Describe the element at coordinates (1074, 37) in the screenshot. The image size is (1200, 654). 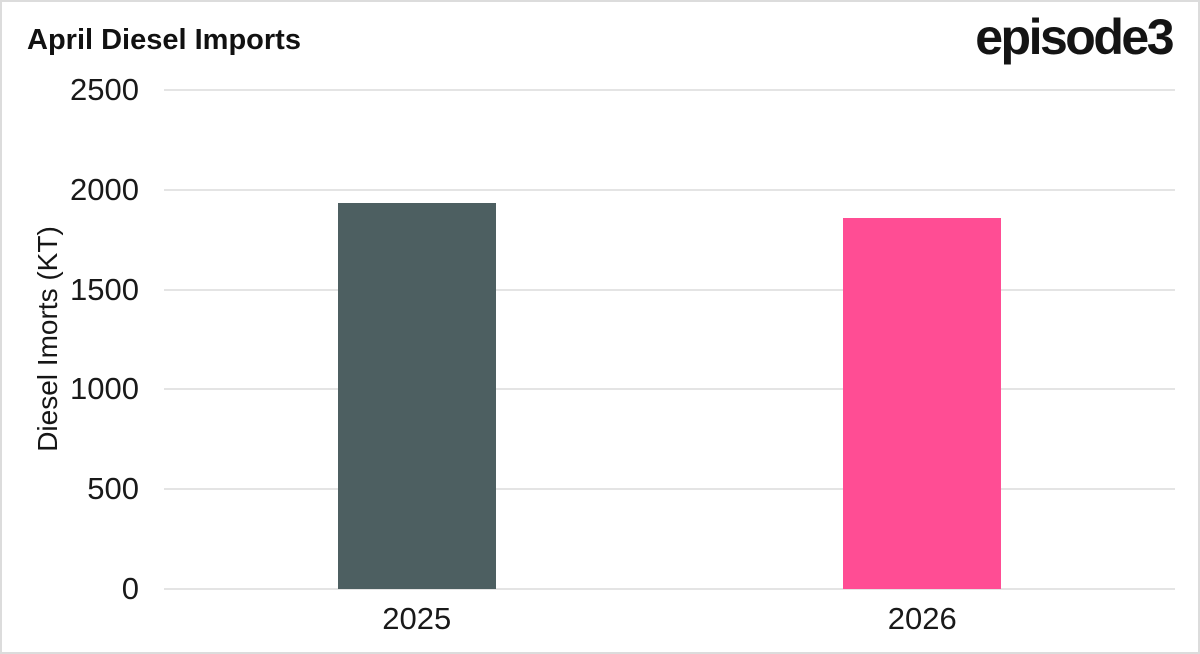
I see `brand-logo: episode3` at that location.